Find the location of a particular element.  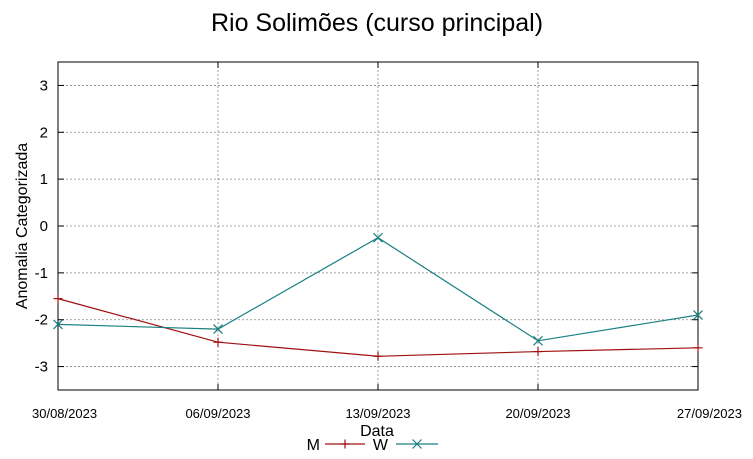

legend-label-M: M is located at coordinates (313, 445).